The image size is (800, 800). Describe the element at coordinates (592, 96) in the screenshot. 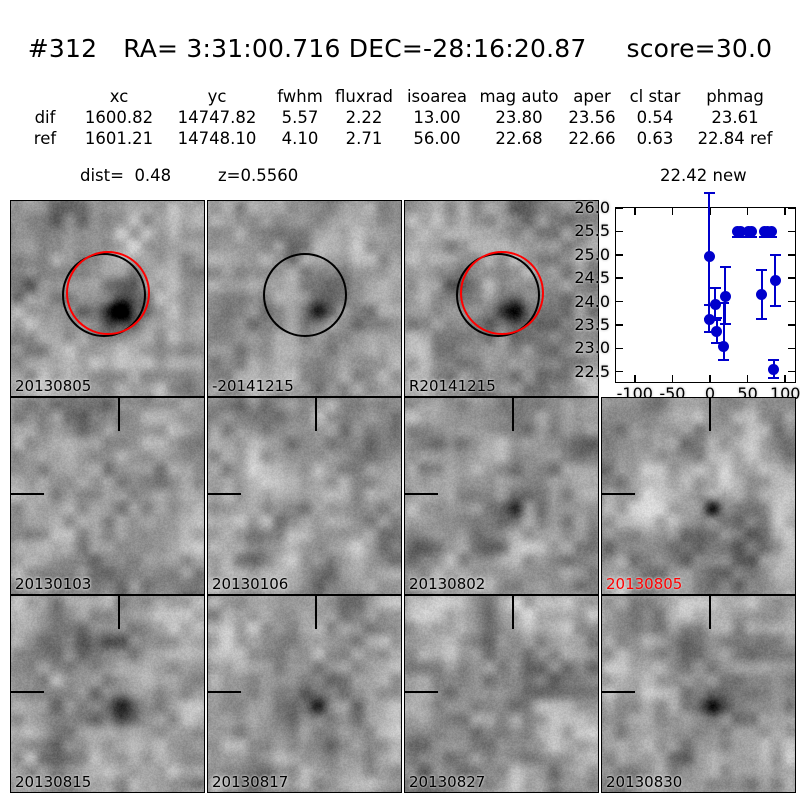

I see `col-aper: aper` at that location.